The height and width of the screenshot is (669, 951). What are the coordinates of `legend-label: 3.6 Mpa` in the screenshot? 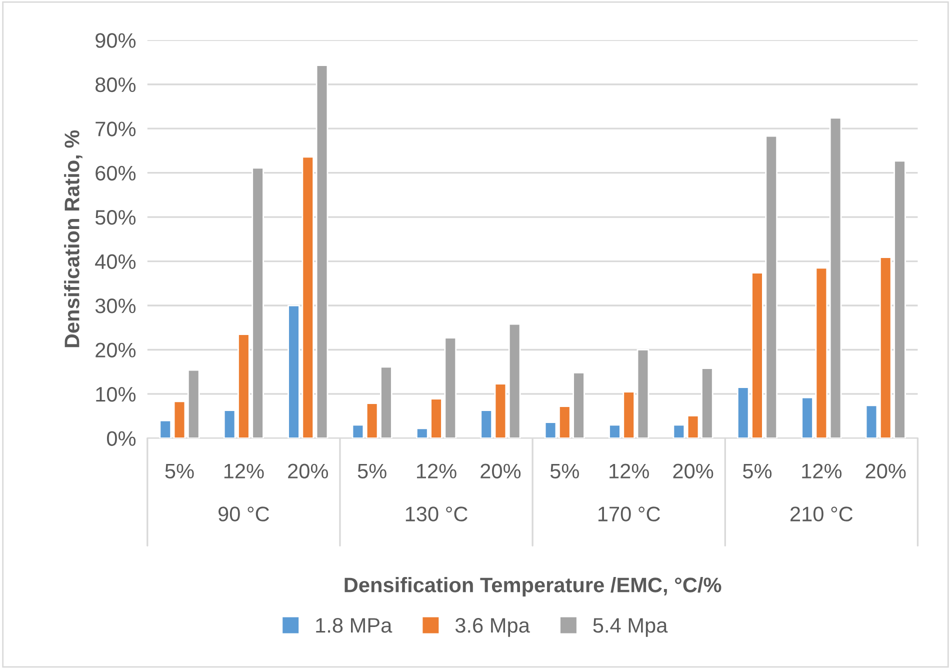 It's located at (492, 627).